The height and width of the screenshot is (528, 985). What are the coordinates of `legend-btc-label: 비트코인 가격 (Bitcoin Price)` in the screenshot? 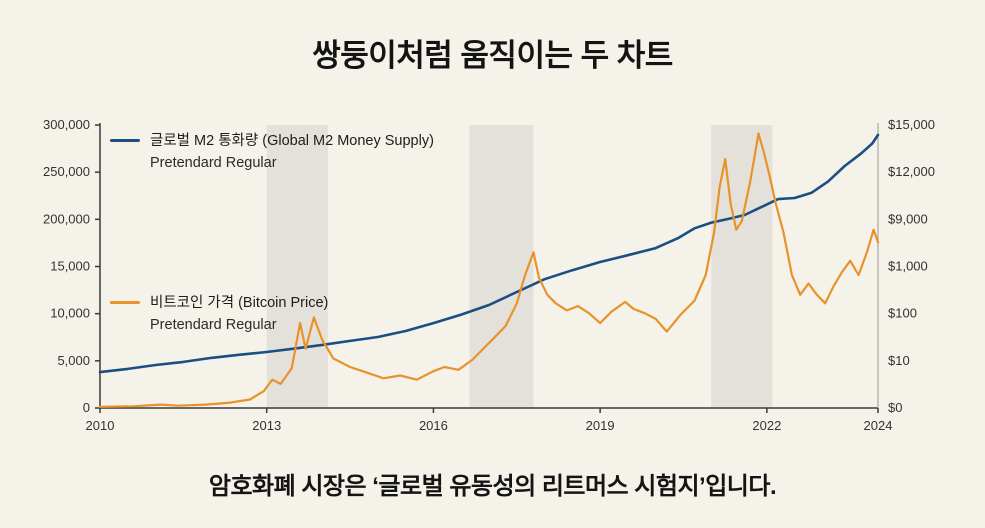 It's located at (239, 303).